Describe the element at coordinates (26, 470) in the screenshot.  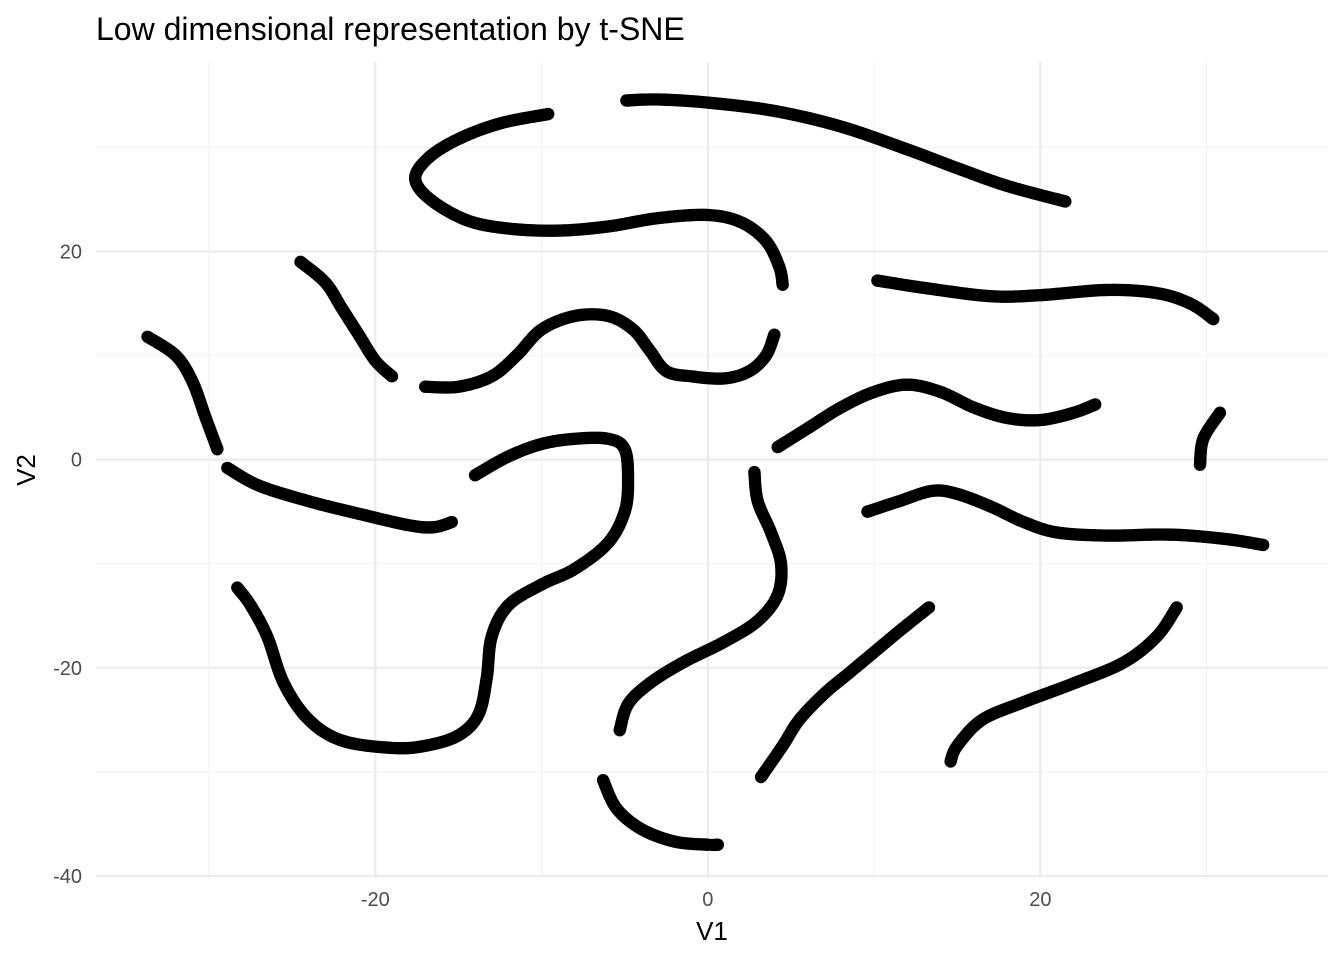
I see `y-axis-title: V2` at that location.